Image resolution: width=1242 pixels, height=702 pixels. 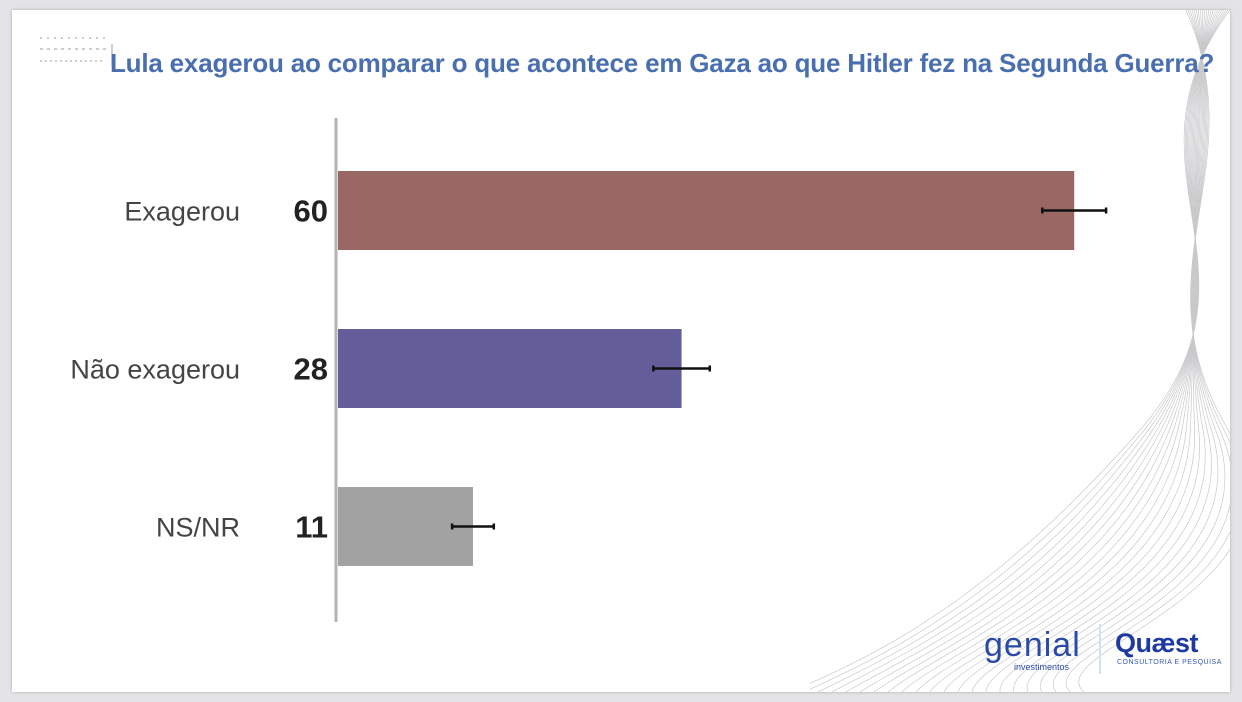 I want to click on logo-separator, so click(x=1100, y=649).